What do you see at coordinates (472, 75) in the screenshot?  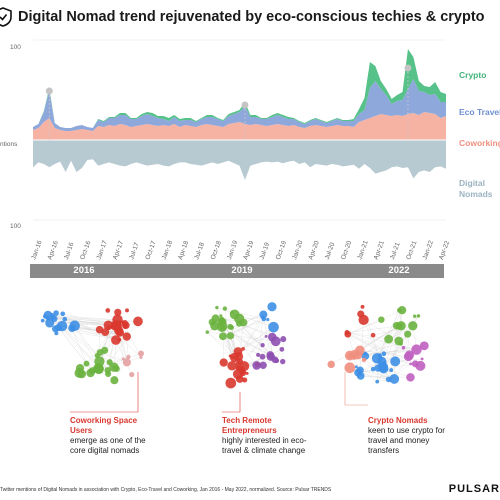 I see `series-label-crypto: Crypto` at bounding box center [472, 75].